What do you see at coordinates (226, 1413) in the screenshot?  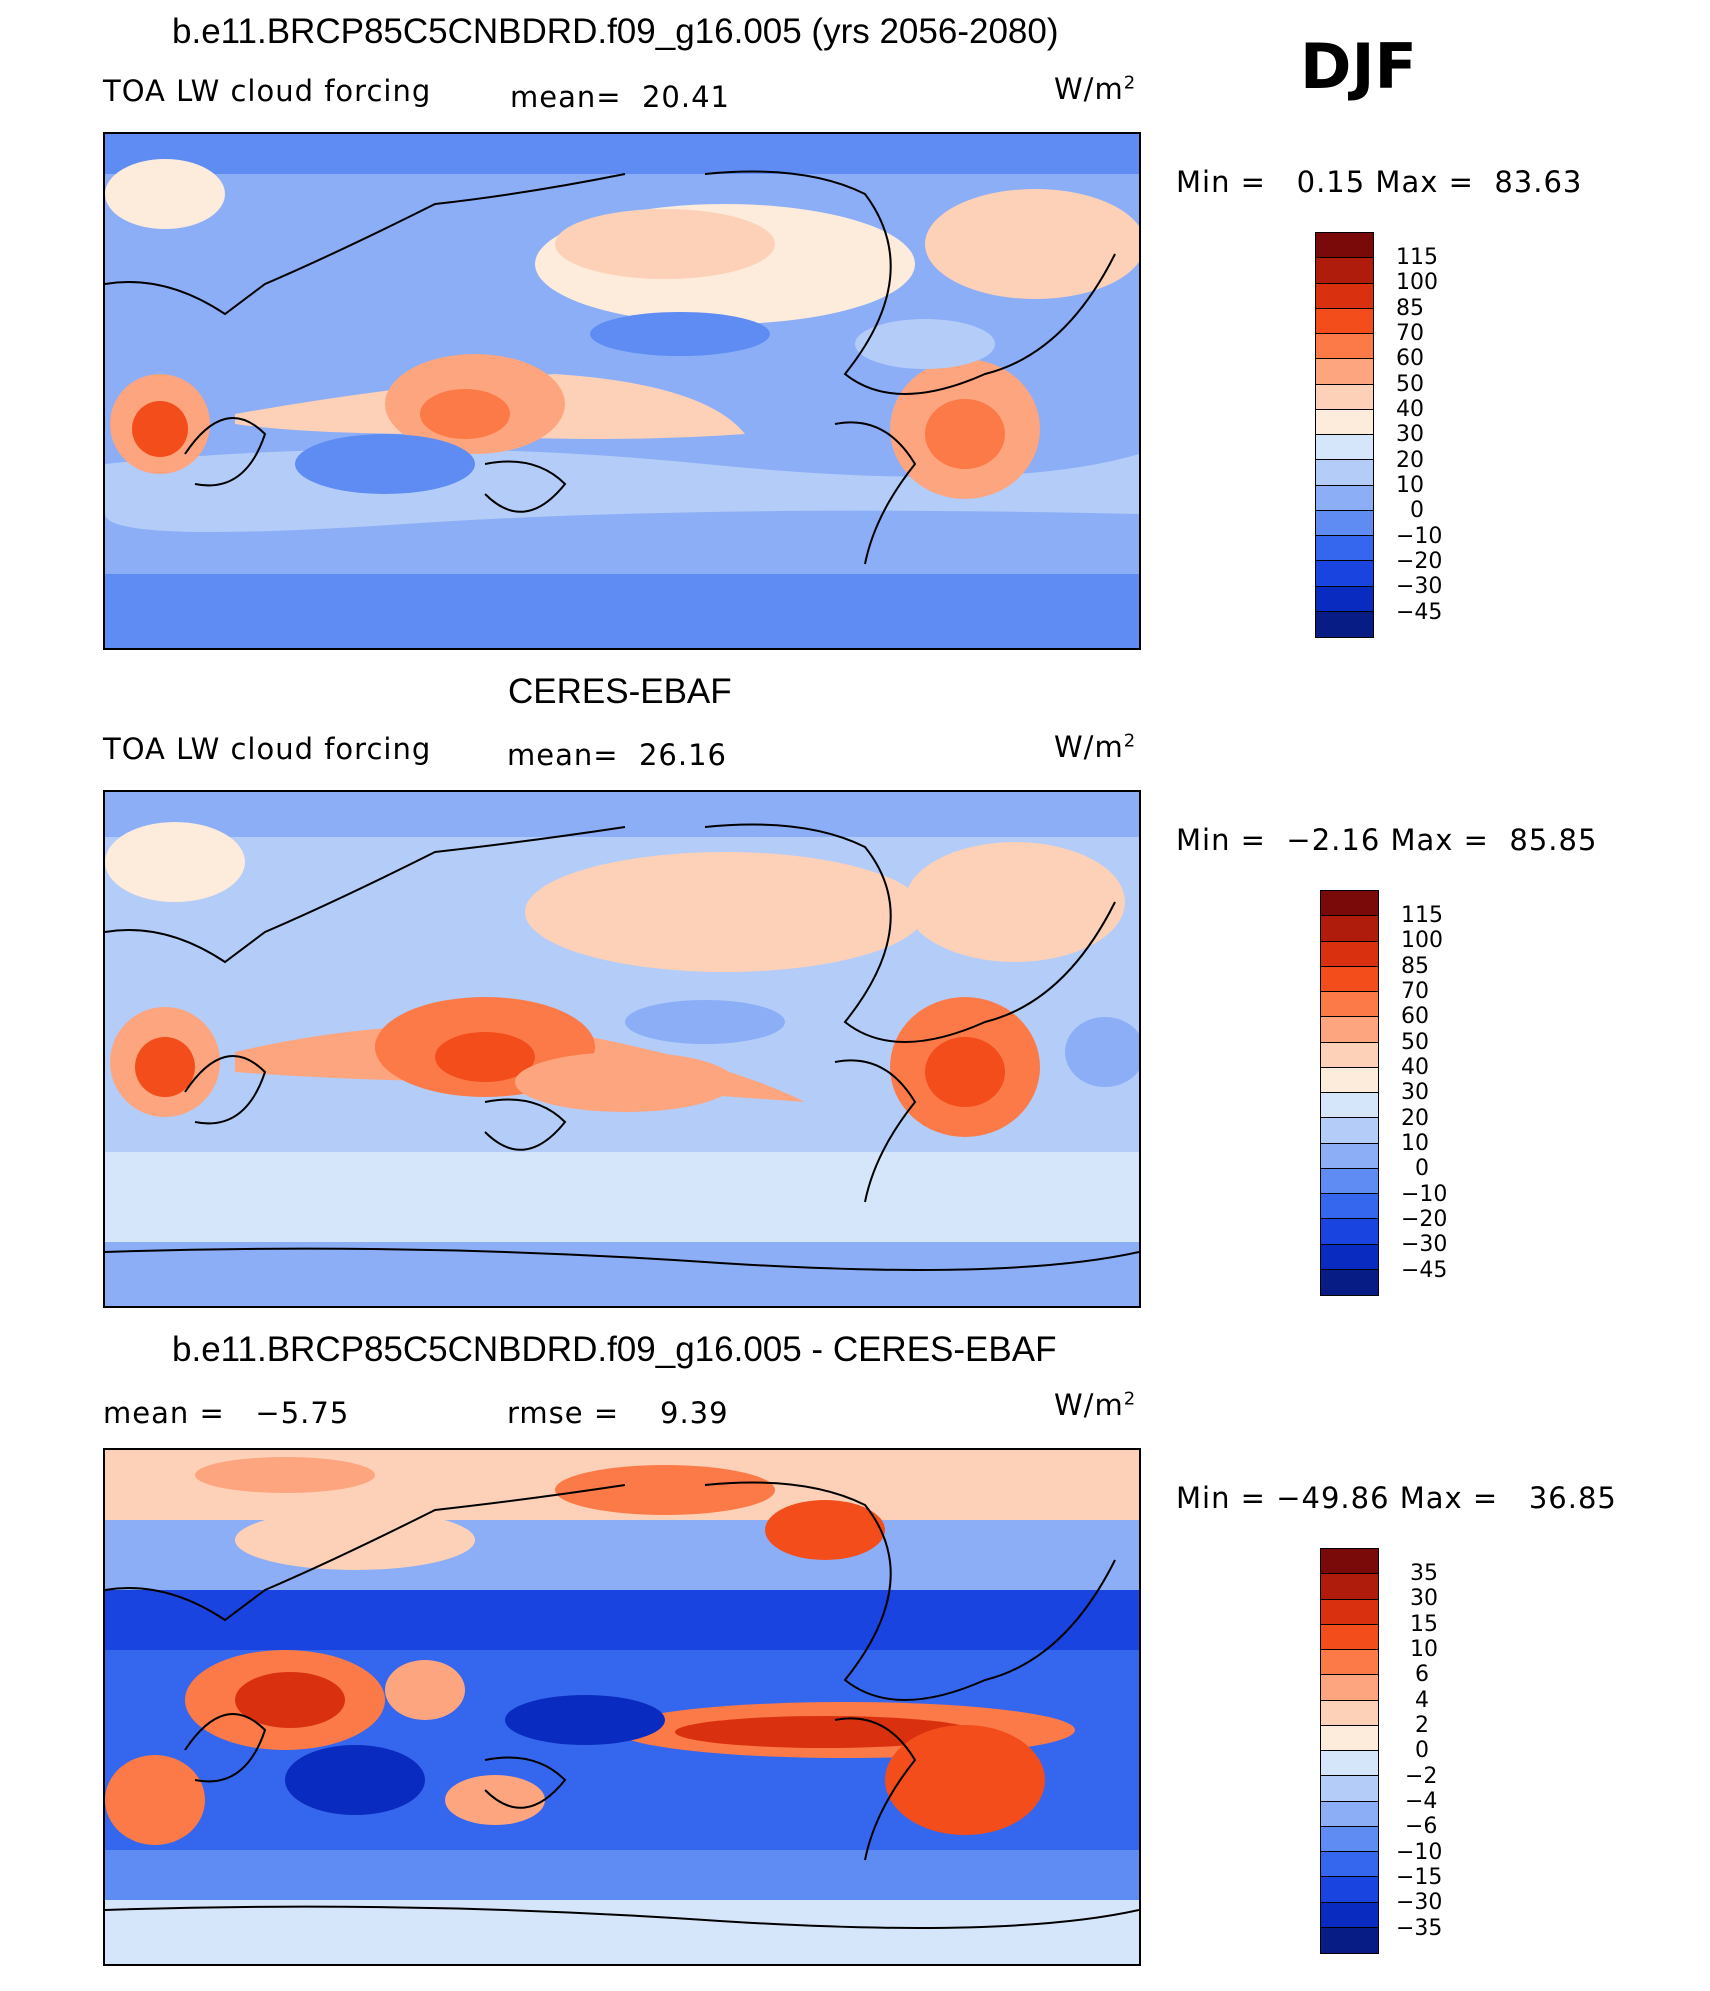 I see `panel3-mean-label: mean = −5.75` at bounding box center [226, 1413].